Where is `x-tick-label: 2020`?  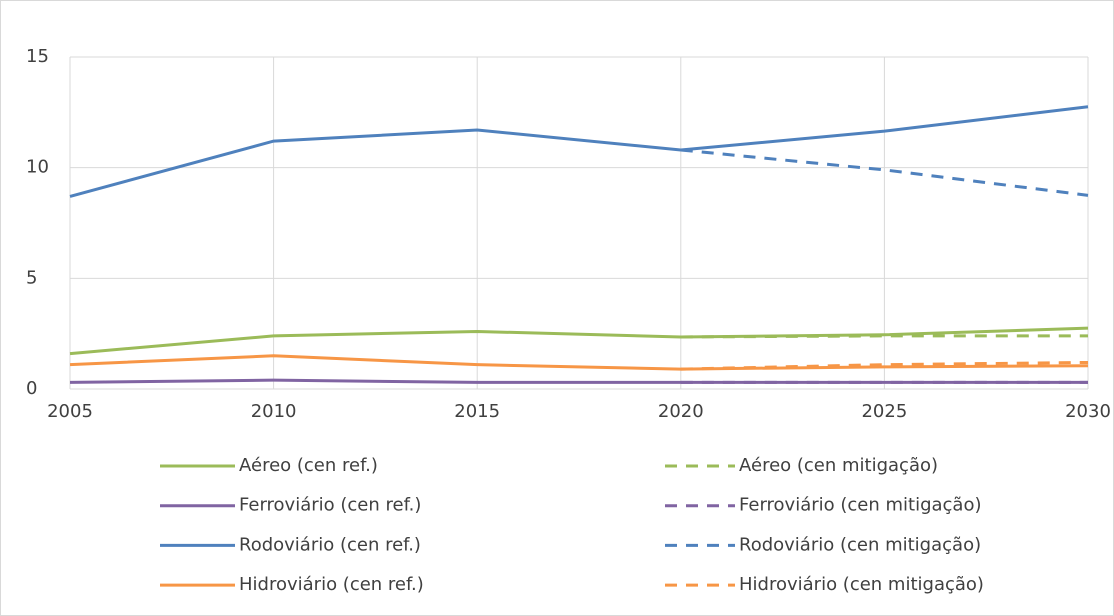 x-tick-label: 2020 is located at coordinates (681, 411).